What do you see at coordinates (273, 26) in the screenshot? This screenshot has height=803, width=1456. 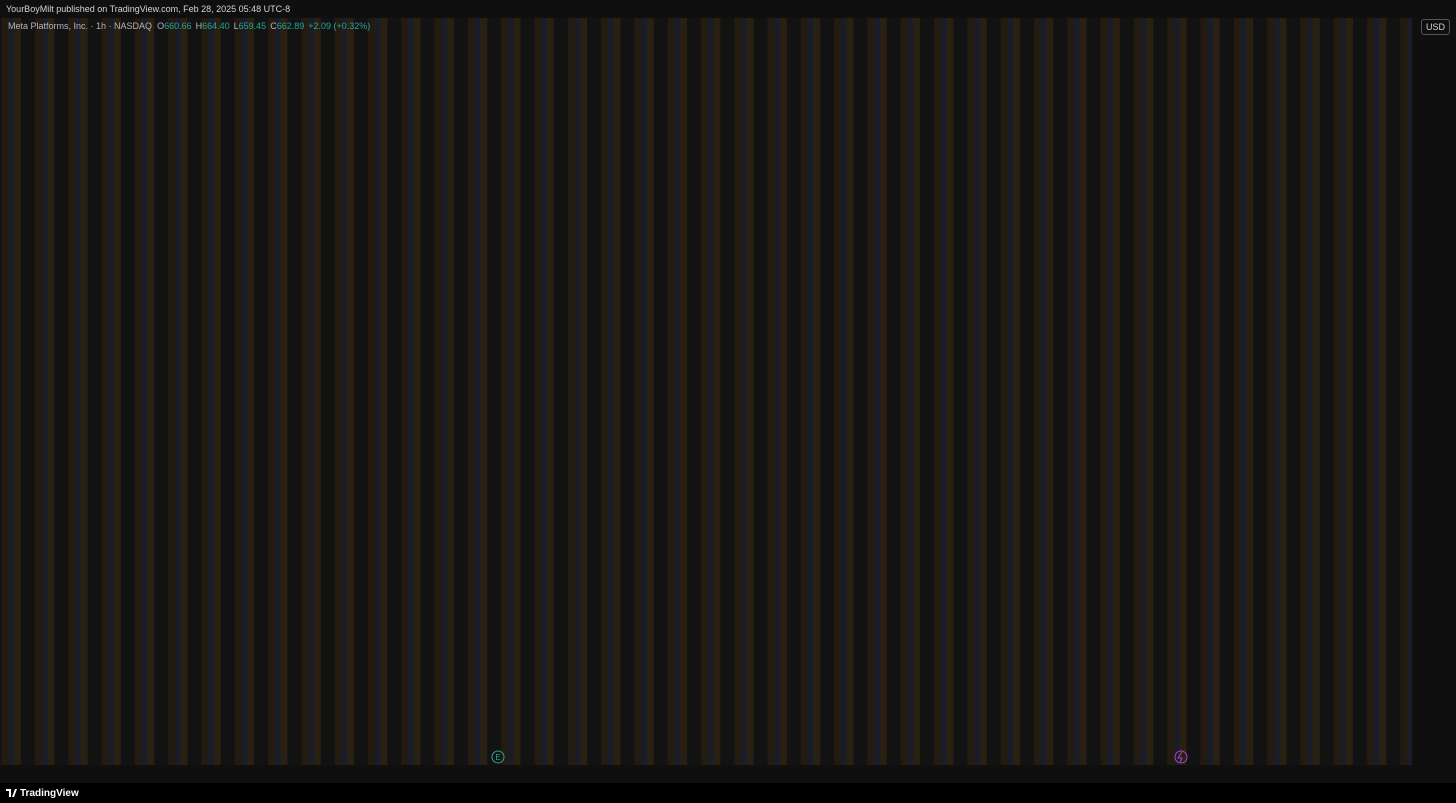 I see `ohlc-key: C` at bounding box center [273, 26].